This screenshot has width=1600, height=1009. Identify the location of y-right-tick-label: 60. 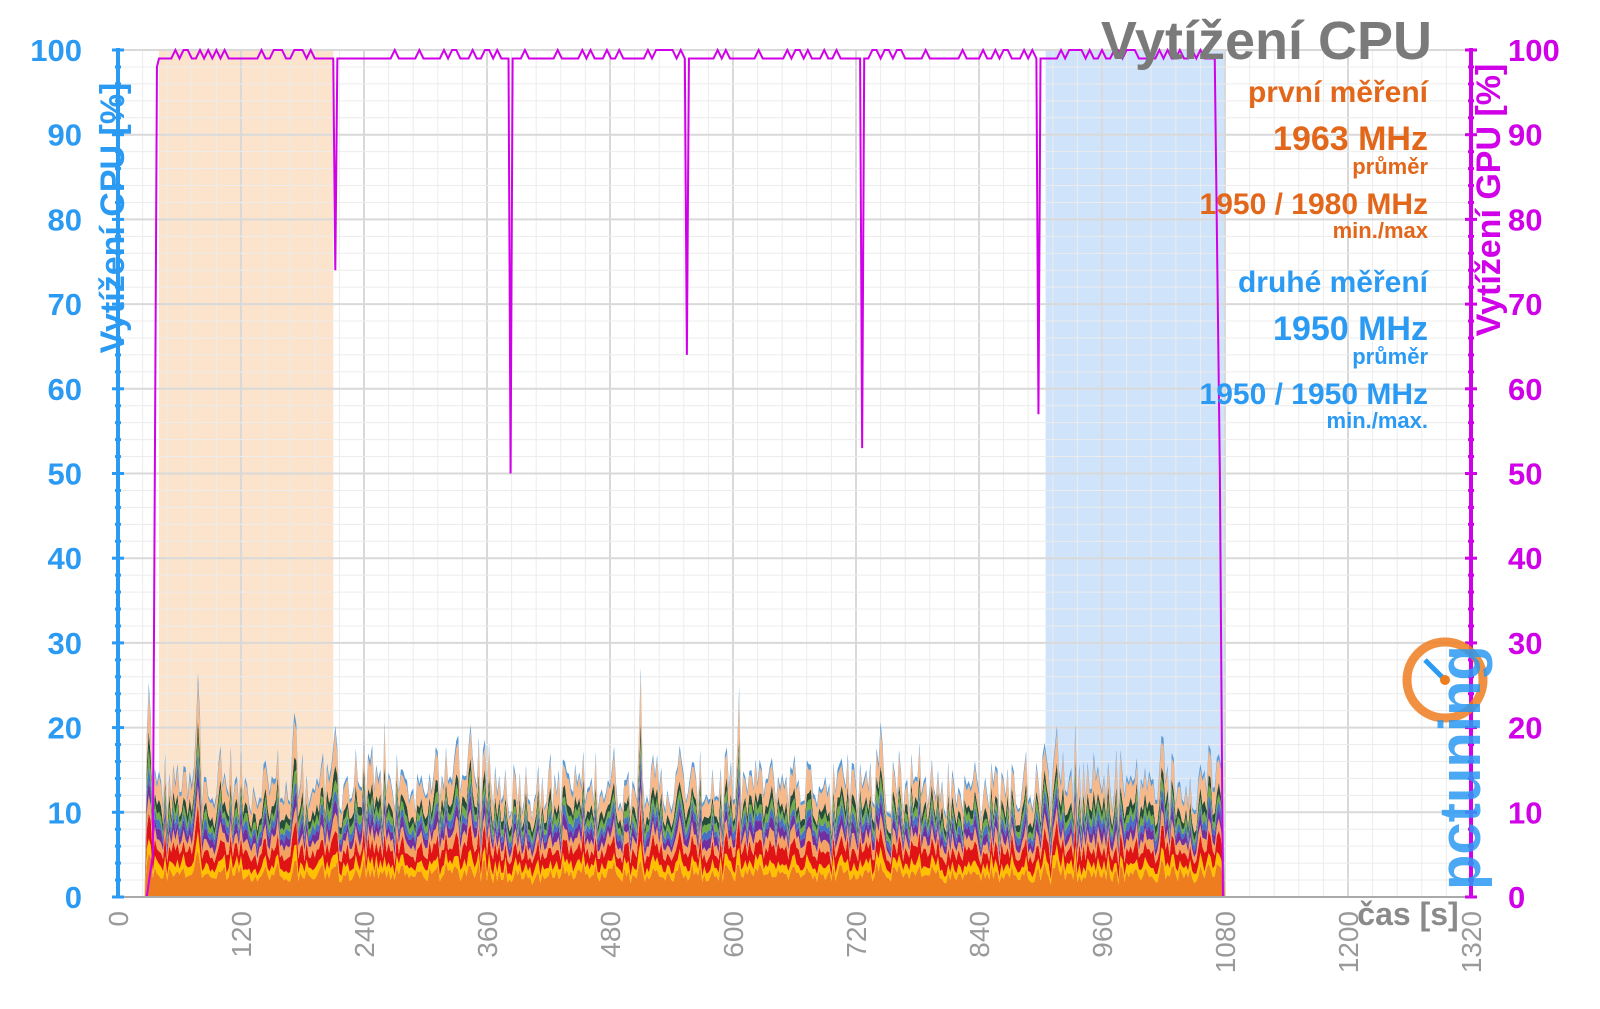
(1525, 389).